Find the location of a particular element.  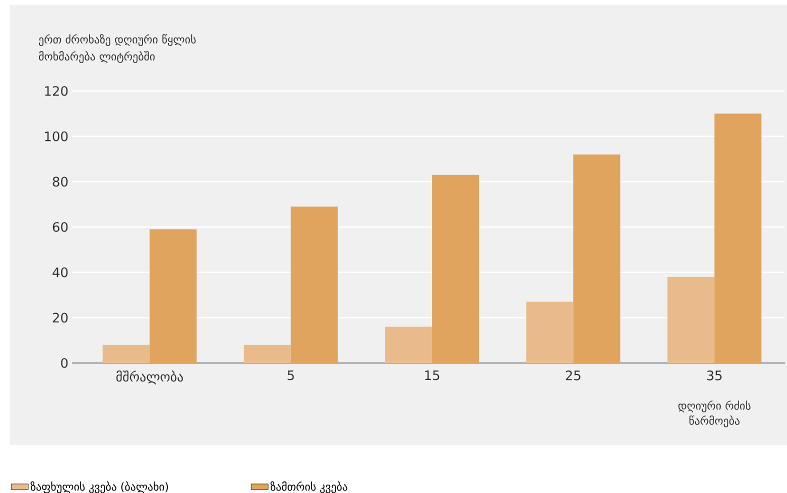

y-tick-label: 120 is located at coordinates (56, 91).